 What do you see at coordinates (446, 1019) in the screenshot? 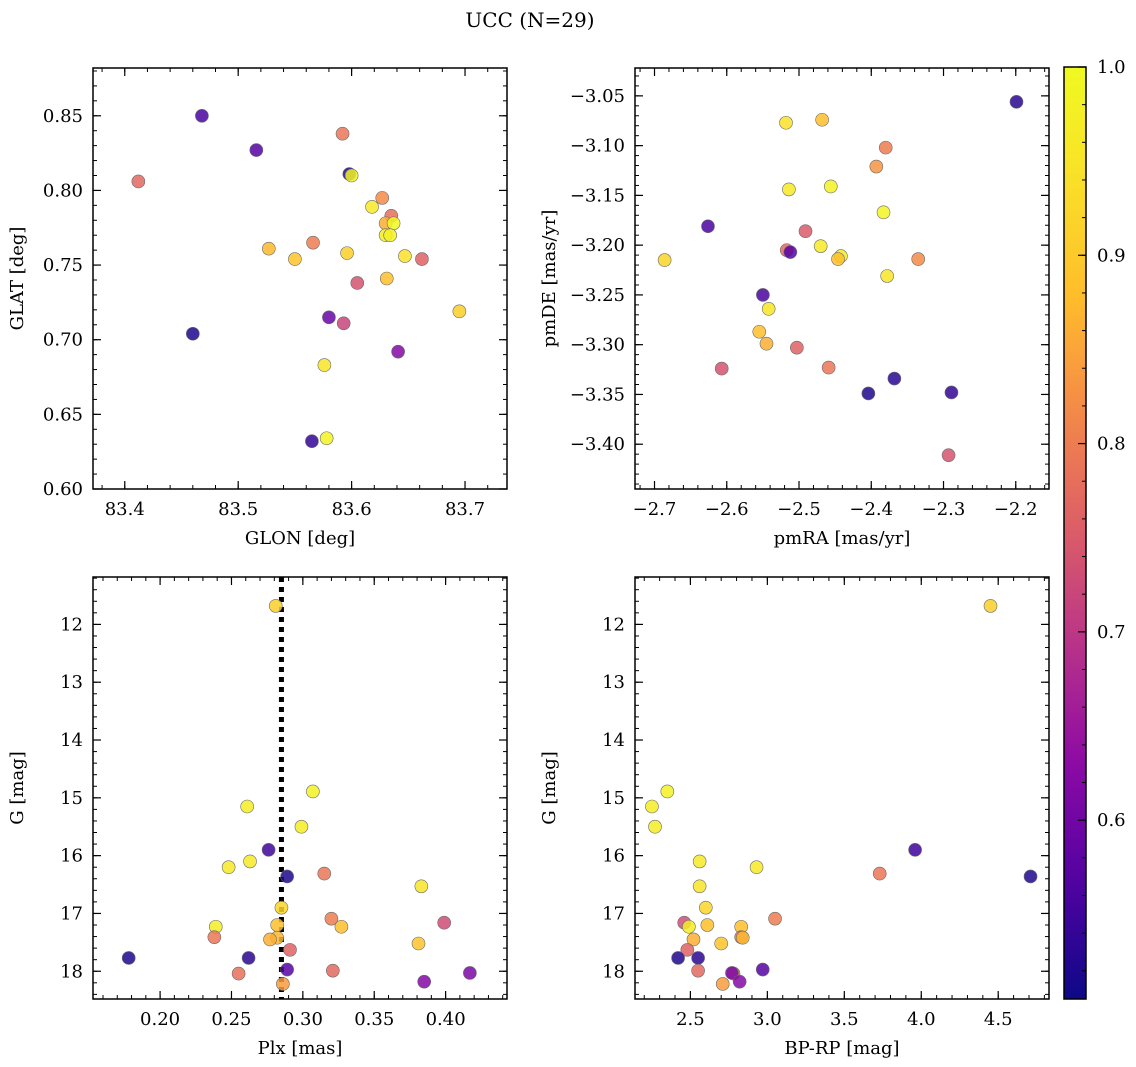
I see `x-tick-label: 0.40` at bounding box center [446, 1019].